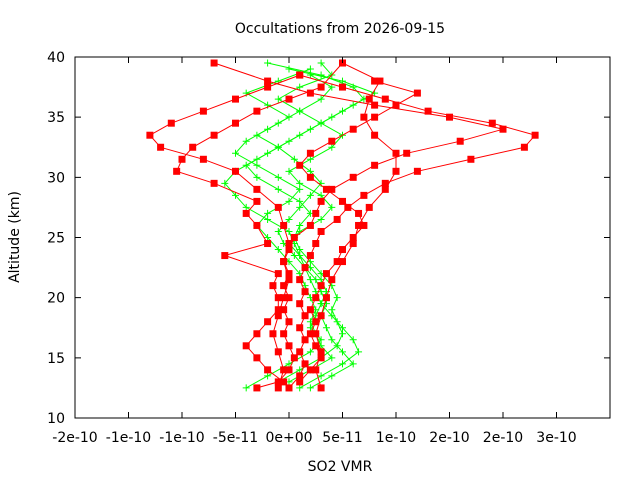 The height and width of the screenshot is (480, 640). What do you see at coordinates (56, 419) in the screenshot?
I see `y-tick-label: 10` at bounding box center [56, 419].